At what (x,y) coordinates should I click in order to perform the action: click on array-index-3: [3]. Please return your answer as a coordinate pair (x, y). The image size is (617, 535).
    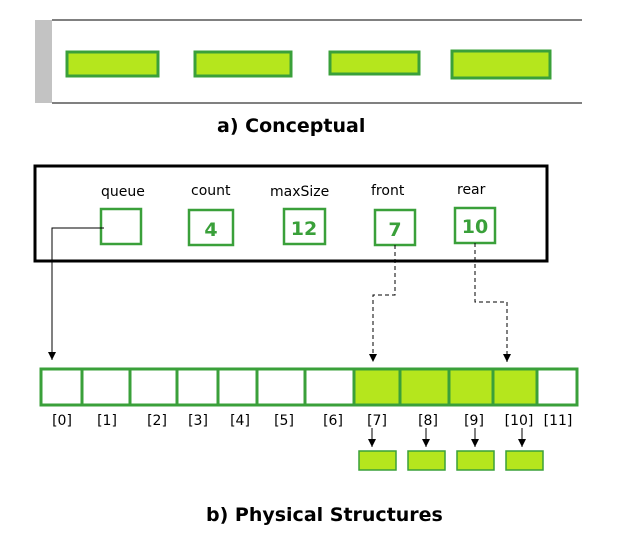
    Looking at the image, I should click on (198, 421).